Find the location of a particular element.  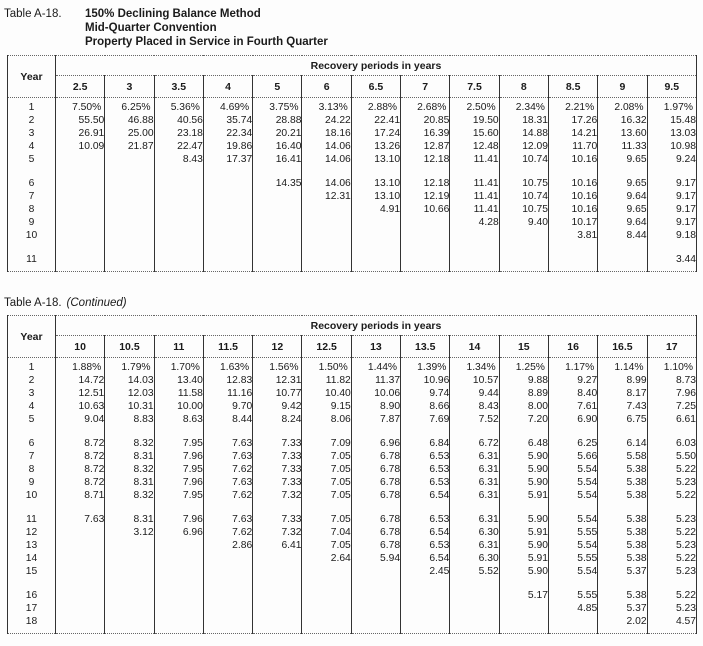

table1-title-line-2: Mid-Quarter Convention is located at coordinates (151, 28).